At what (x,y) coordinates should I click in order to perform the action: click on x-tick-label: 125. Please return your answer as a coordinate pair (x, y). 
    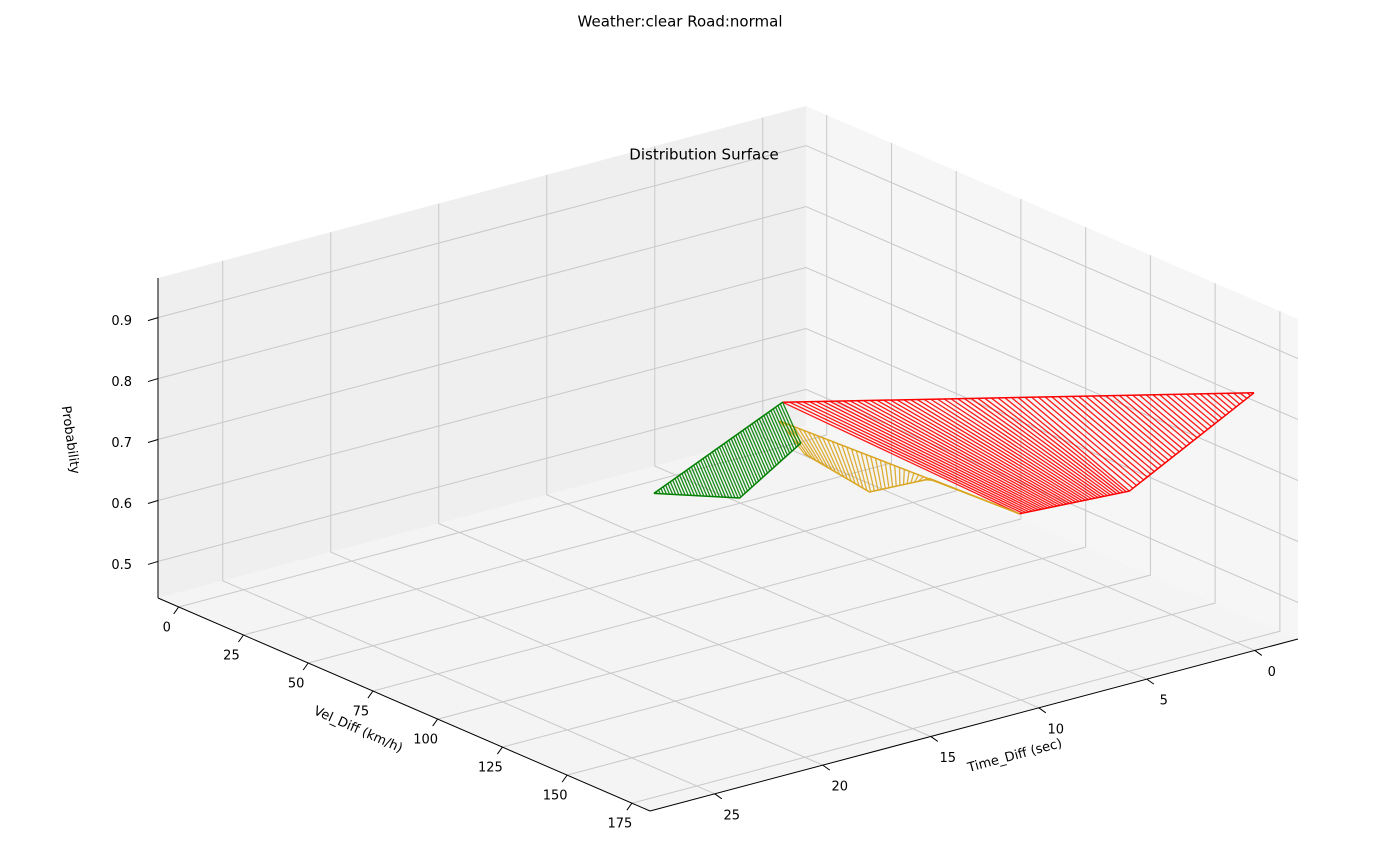
    Looking at the image, I should click on (490, 768).